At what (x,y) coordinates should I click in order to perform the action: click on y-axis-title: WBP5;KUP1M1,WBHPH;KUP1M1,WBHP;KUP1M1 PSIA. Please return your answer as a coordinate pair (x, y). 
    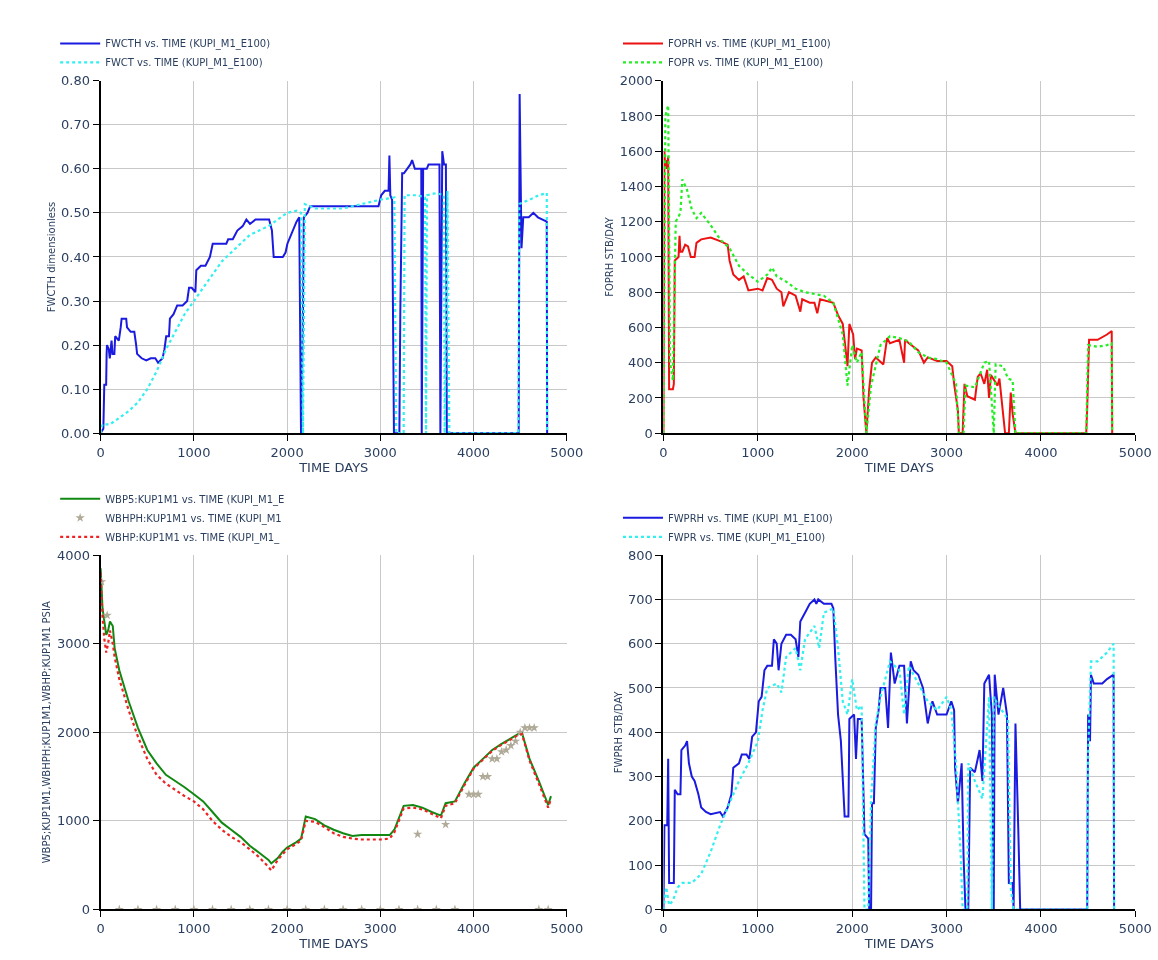
    Looking at the image, I should click on (47, 732).